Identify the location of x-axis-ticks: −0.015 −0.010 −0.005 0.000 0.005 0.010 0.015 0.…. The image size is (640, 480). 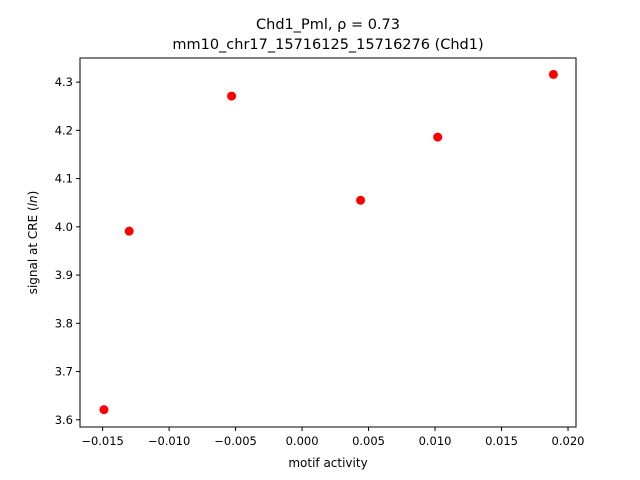
(332, 437).